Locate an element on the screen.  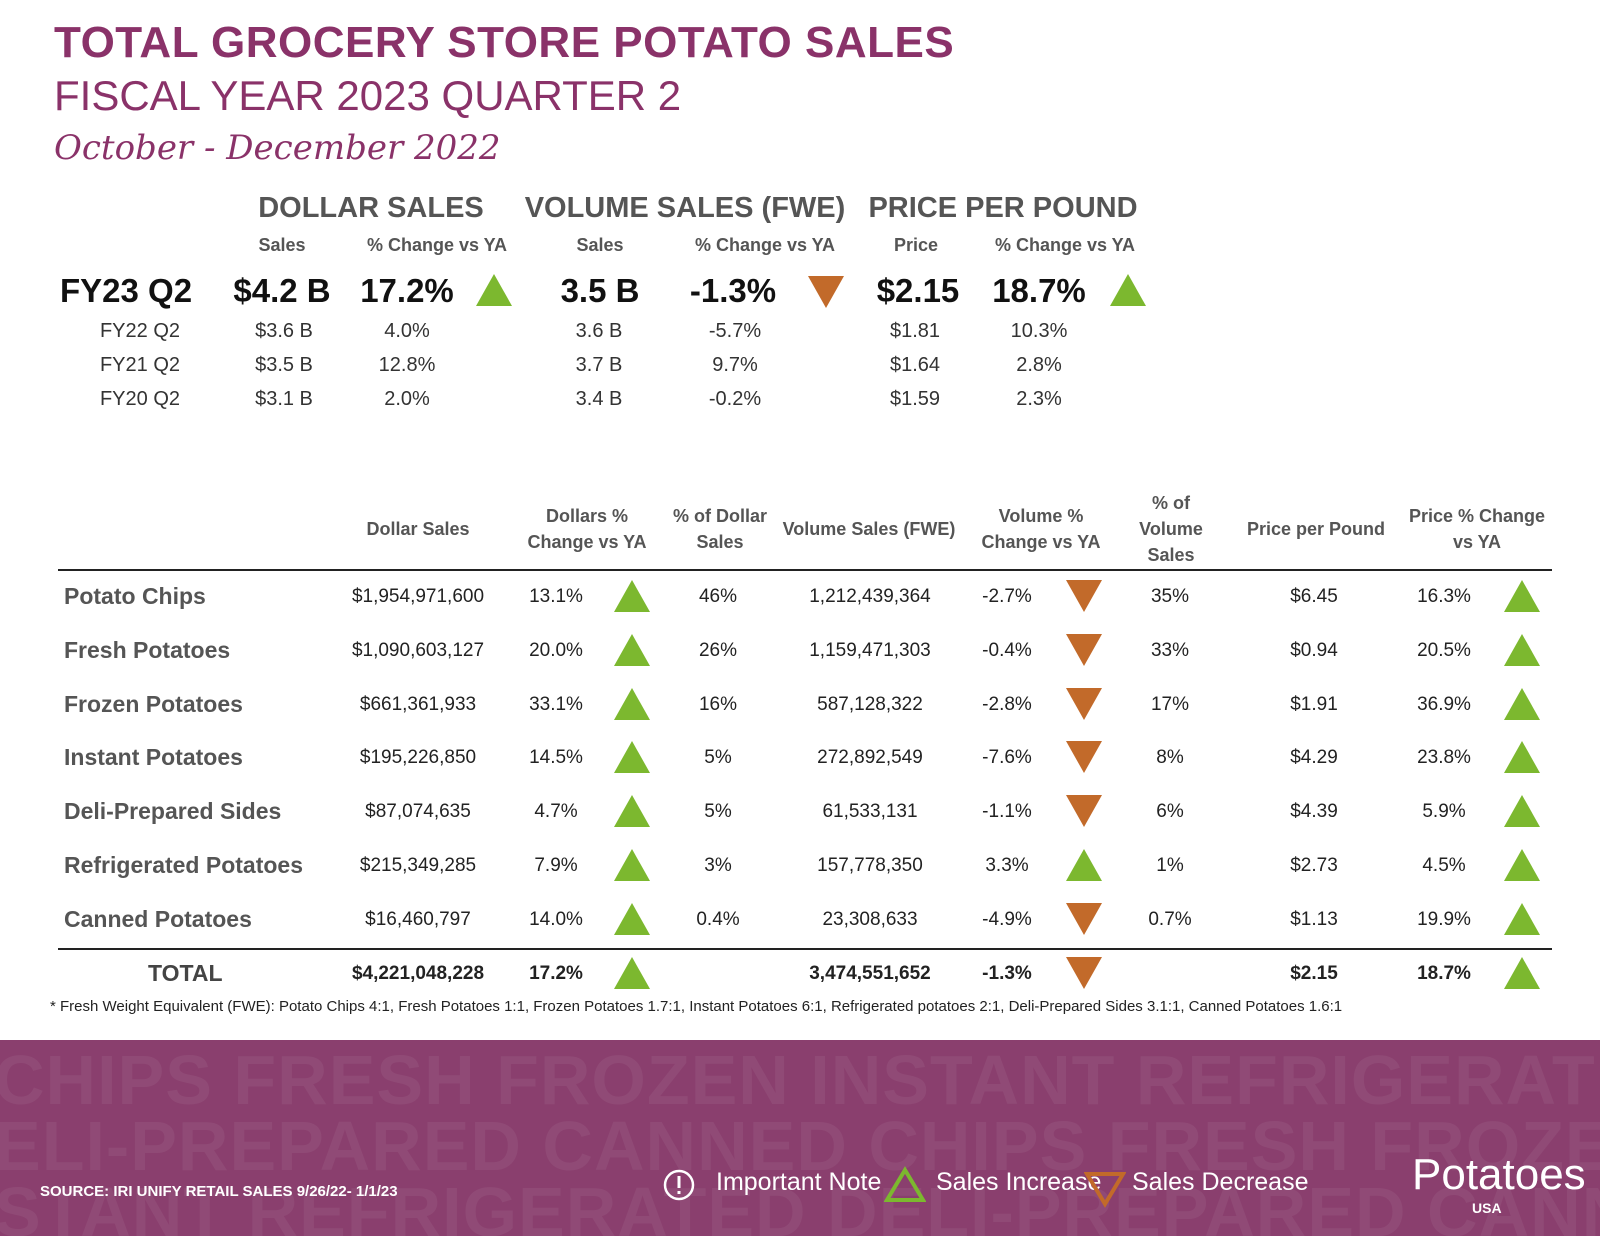
col-header-price-change-line1: Price % Change is located at coordinates (1477, 516).